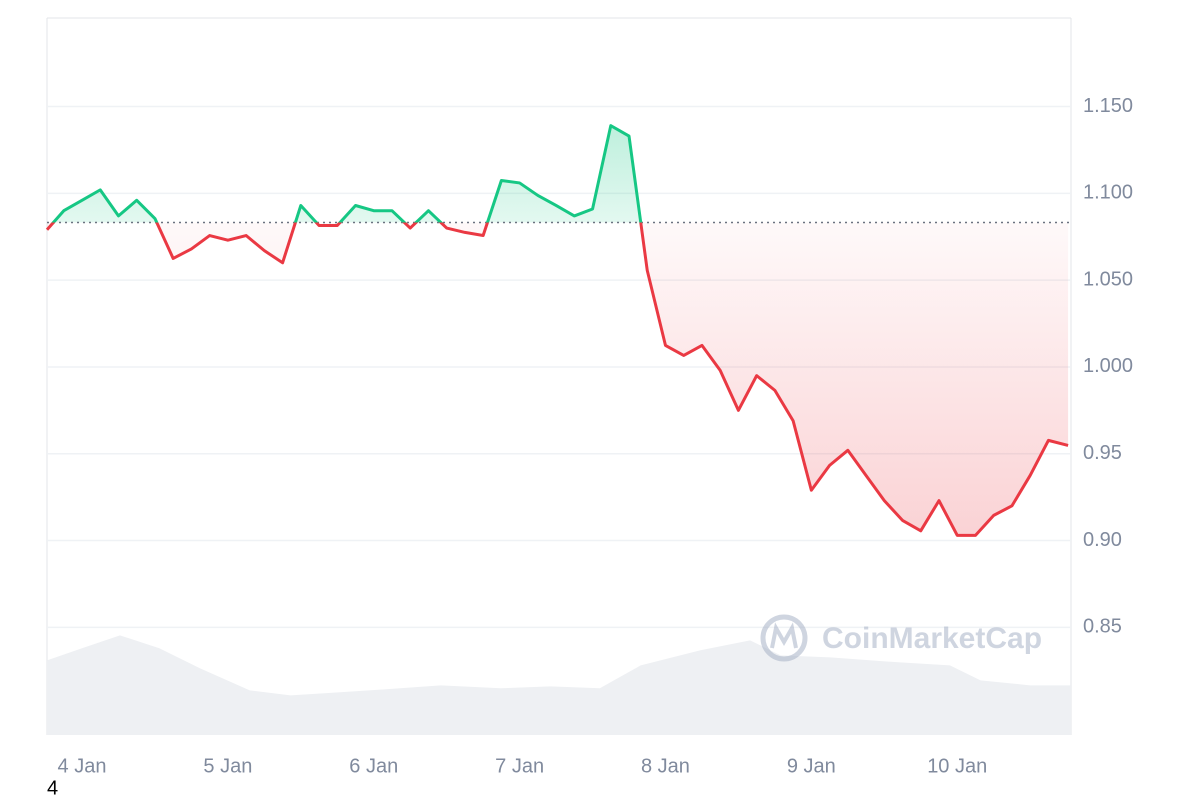 Image resolution: width=1200 pixels, height=800 pixels. What do you see at coordinates (82, 766) in the screenshot?
I see `x-tick-label: 4 Jan` at bounding box center [82, 766].